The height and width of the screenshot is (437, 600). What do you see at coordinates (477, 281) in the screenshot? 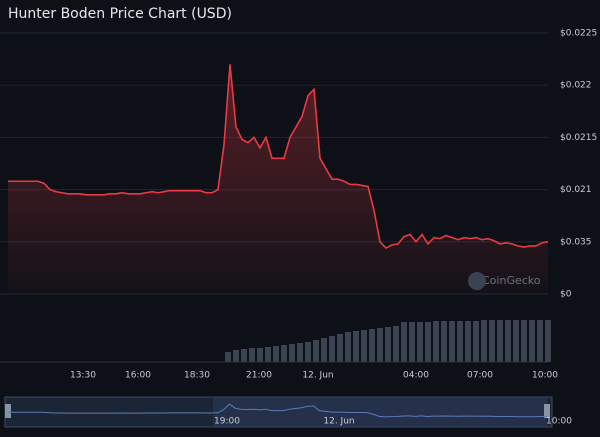
I see `watermark-logo` at bounding box center [477, 281].